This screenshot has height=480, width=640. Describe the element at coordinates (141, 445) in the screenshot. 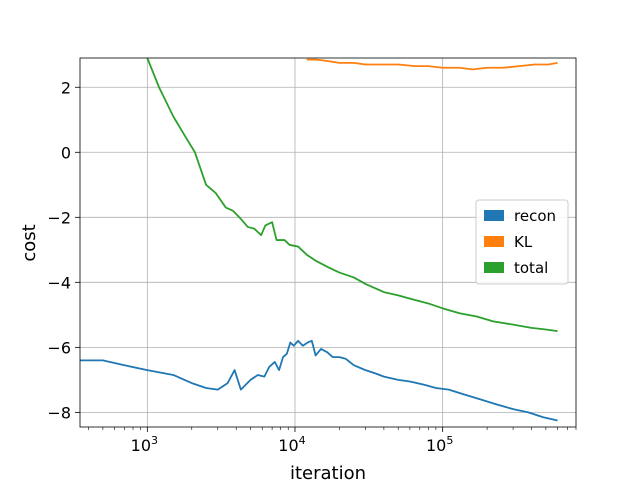

I see `x-tick-label-base-0: 10` at that location.